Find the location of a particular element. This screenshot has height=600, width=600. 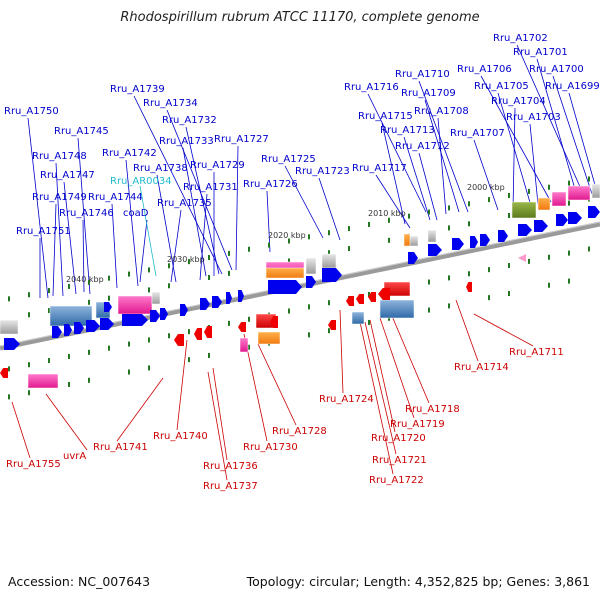

gene-label-rru-a1729: Rru_A1729 is located at coordinates (217, 165).